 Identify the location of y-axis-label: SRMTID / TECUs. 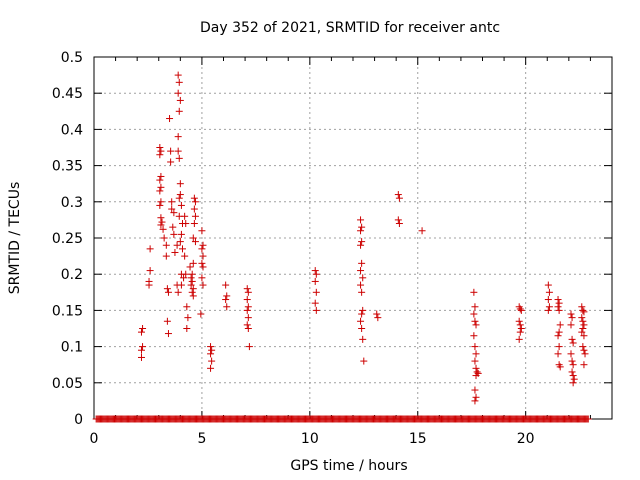
(15, 238).